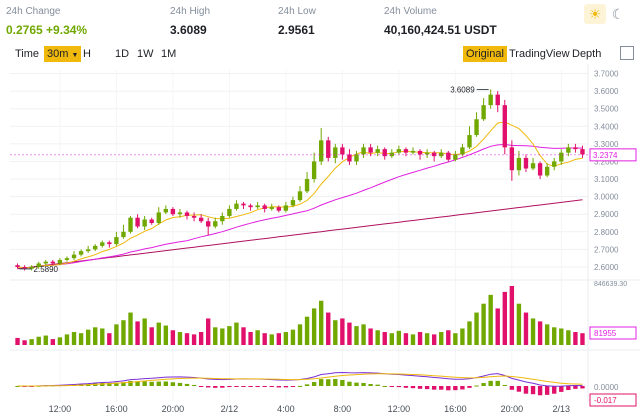 This screenshot has width=640, height=420. What do you see at coordinates (462, 90) in the screenshot?
I see `high-marker-label: 3.6089` at bounding box center [462, 90].